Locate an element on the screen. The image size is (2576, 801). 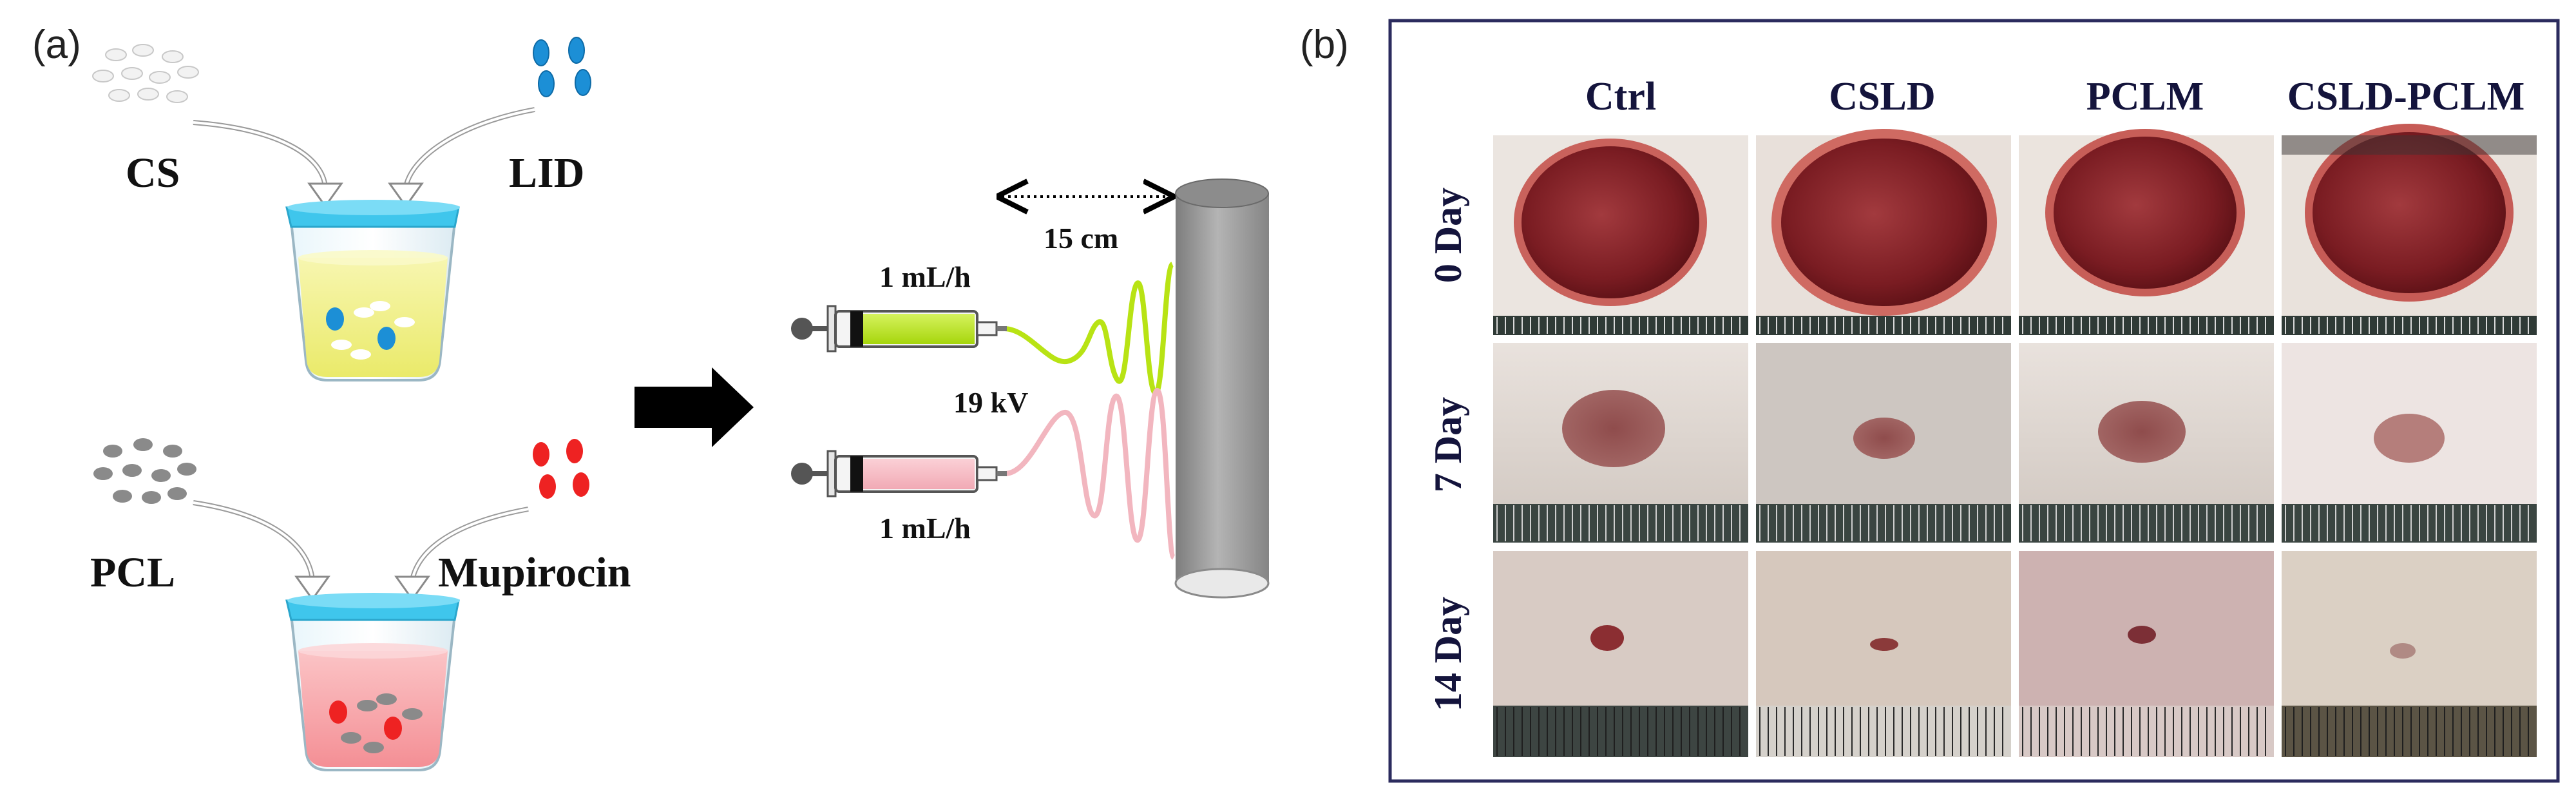
green-syringe is located at coordinates (899, 328).